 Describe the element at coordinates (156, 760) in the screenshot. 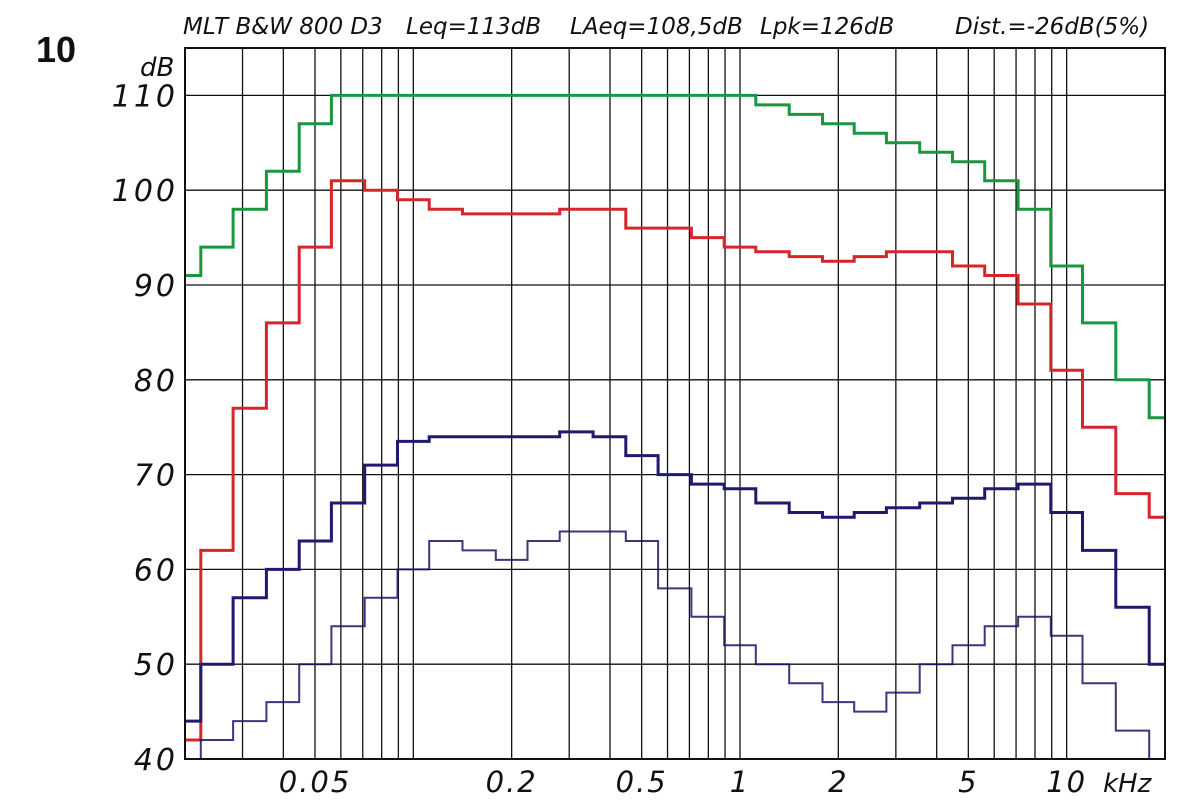

I see `y-tick-label: 40` at that location.